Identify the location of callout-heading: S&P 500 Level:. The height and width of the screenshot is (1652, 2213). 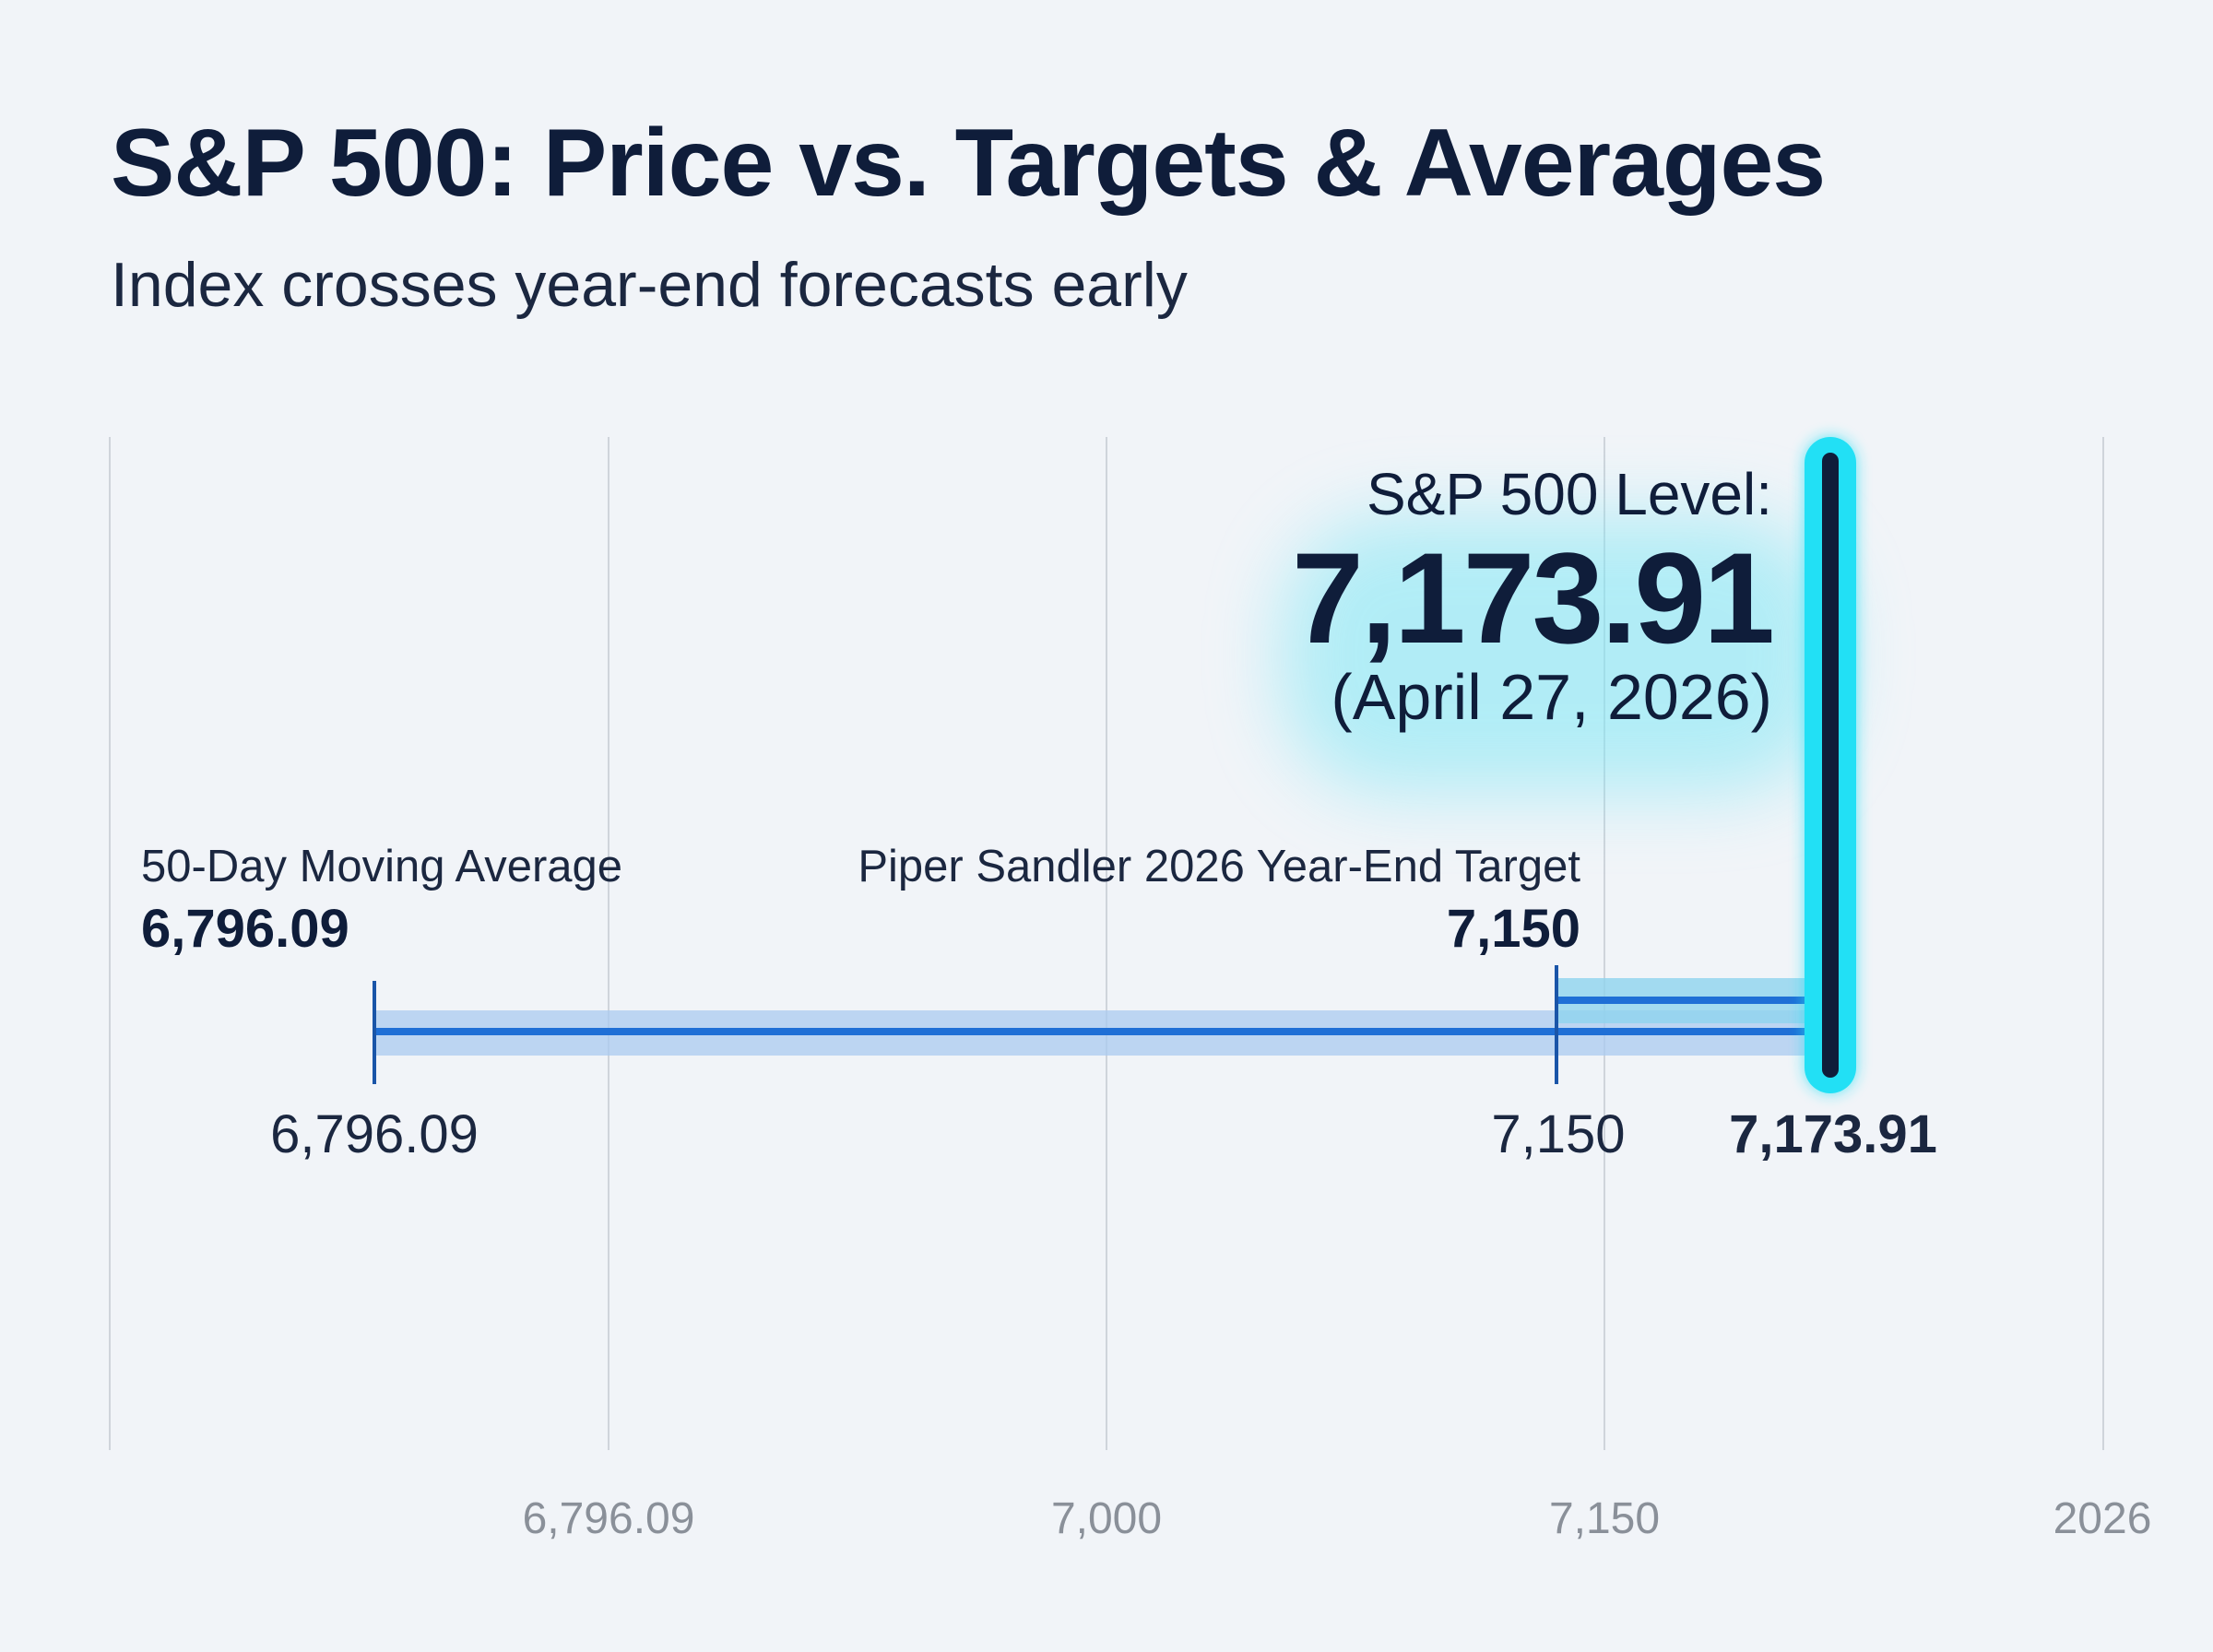
(1569, 494).